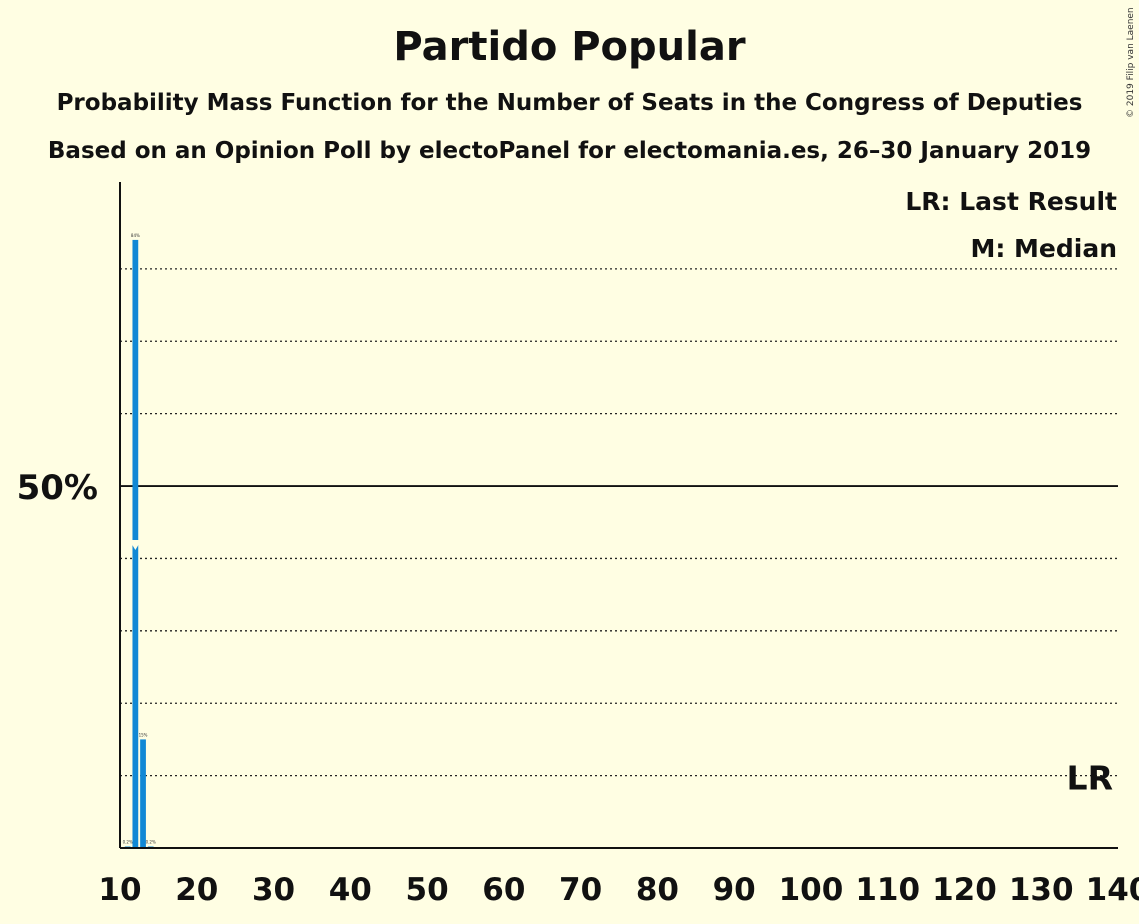 The image size is (1139, 924). I want to click on bar-label-14: 0.2%, so click(151, 842).